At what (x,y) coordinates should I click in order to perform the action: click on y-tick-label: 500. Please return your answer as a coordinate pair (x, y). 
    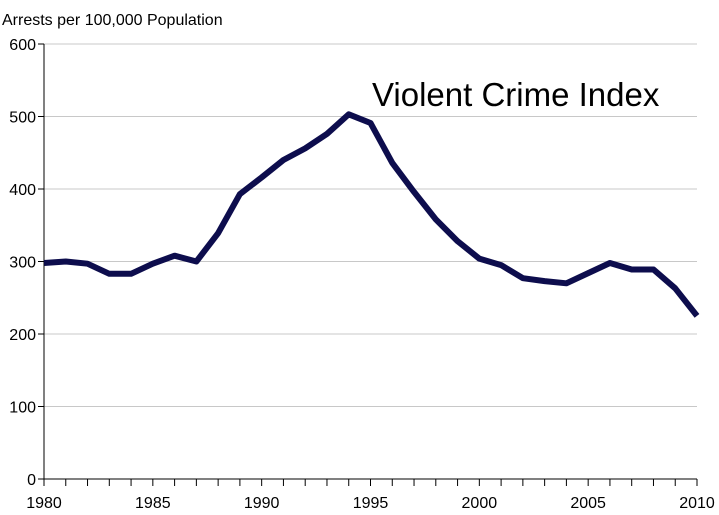
    Looking at the image, I should click on (22, 118).